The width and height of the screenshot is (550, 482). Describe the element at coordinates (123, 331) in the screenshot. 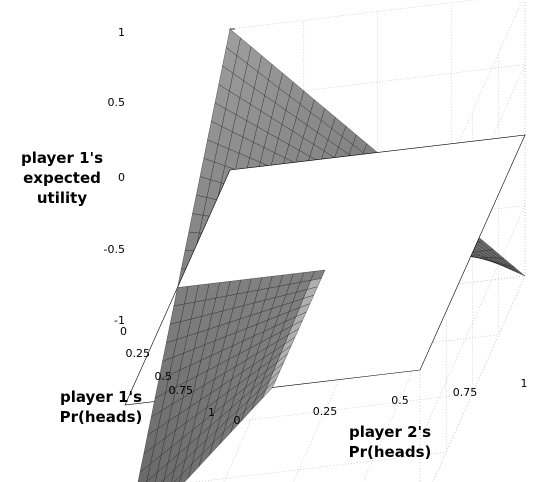

I see `x-tick-label: 0` at that location.